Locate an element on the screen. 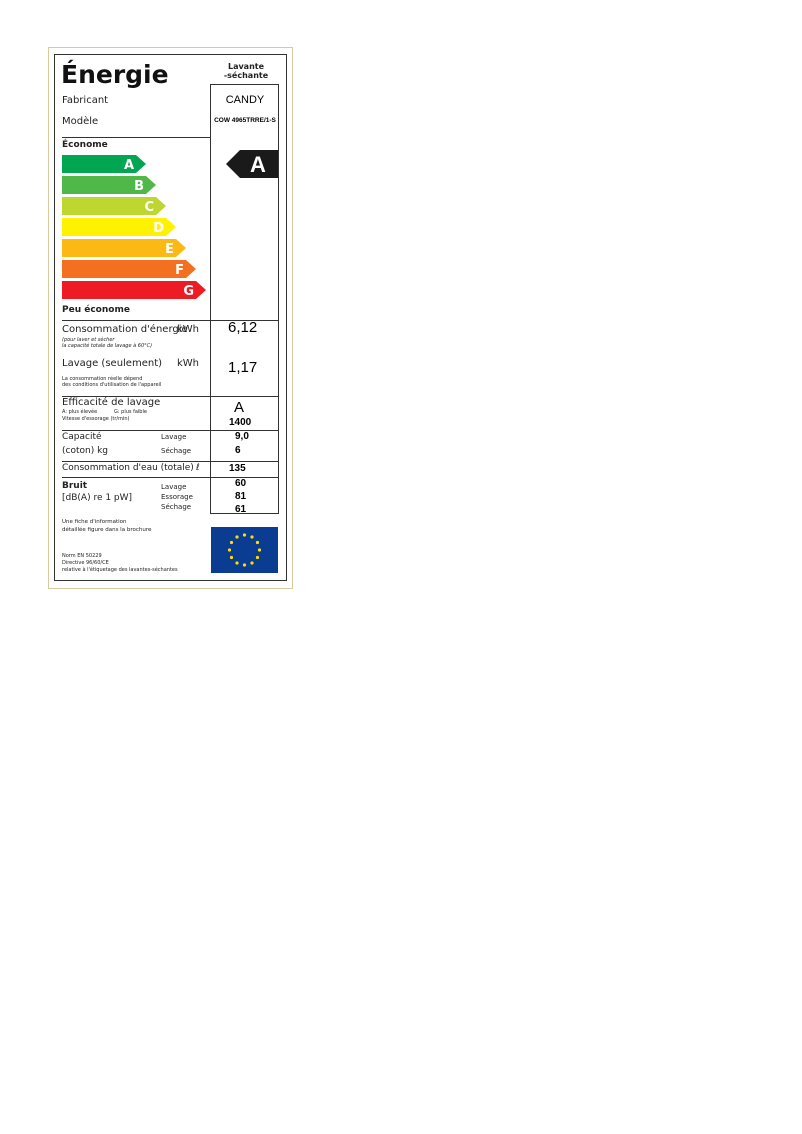 The image size is (802, 1134). value: A is located at coordinates (239, 407).